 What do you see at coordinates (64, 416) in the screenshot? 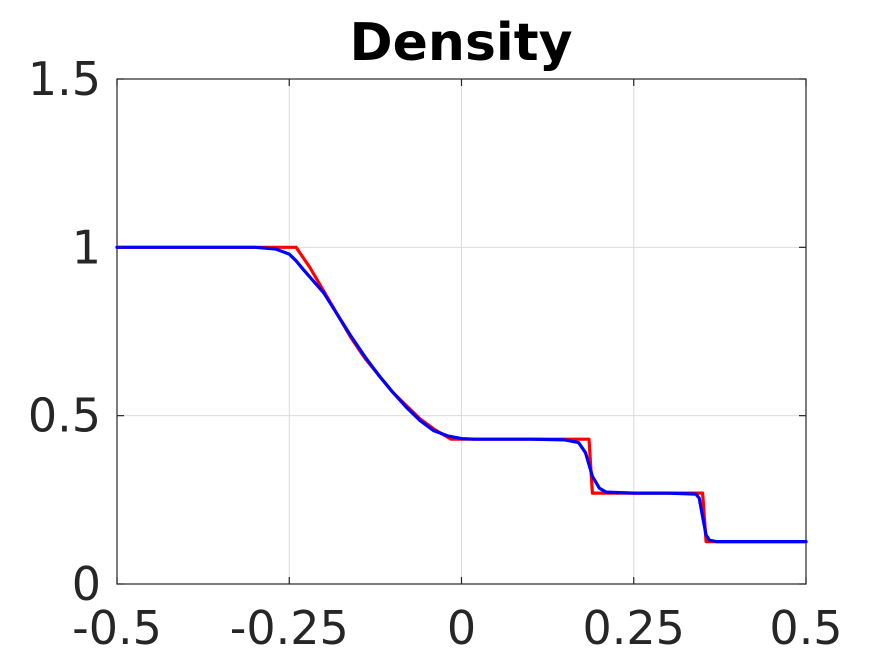
I see `y-tick-label: 0.5` at bounding box center [64, 416].